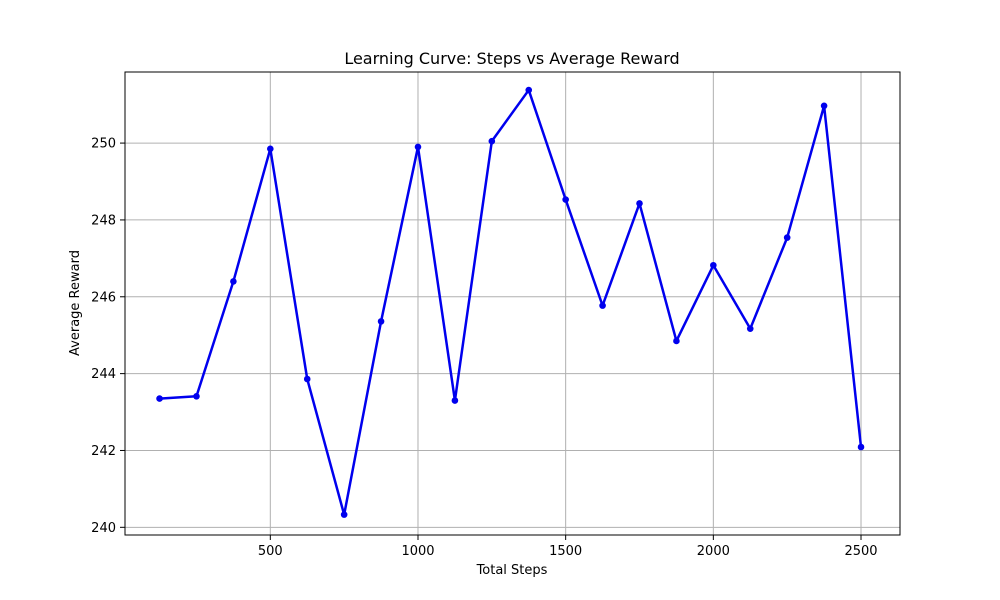 This screenshot has height=600, width=1000. What do you see at coordinates (103, 451) in the screenshot?
I see `y-tick-label: 242` at bounding box center [103, 451].